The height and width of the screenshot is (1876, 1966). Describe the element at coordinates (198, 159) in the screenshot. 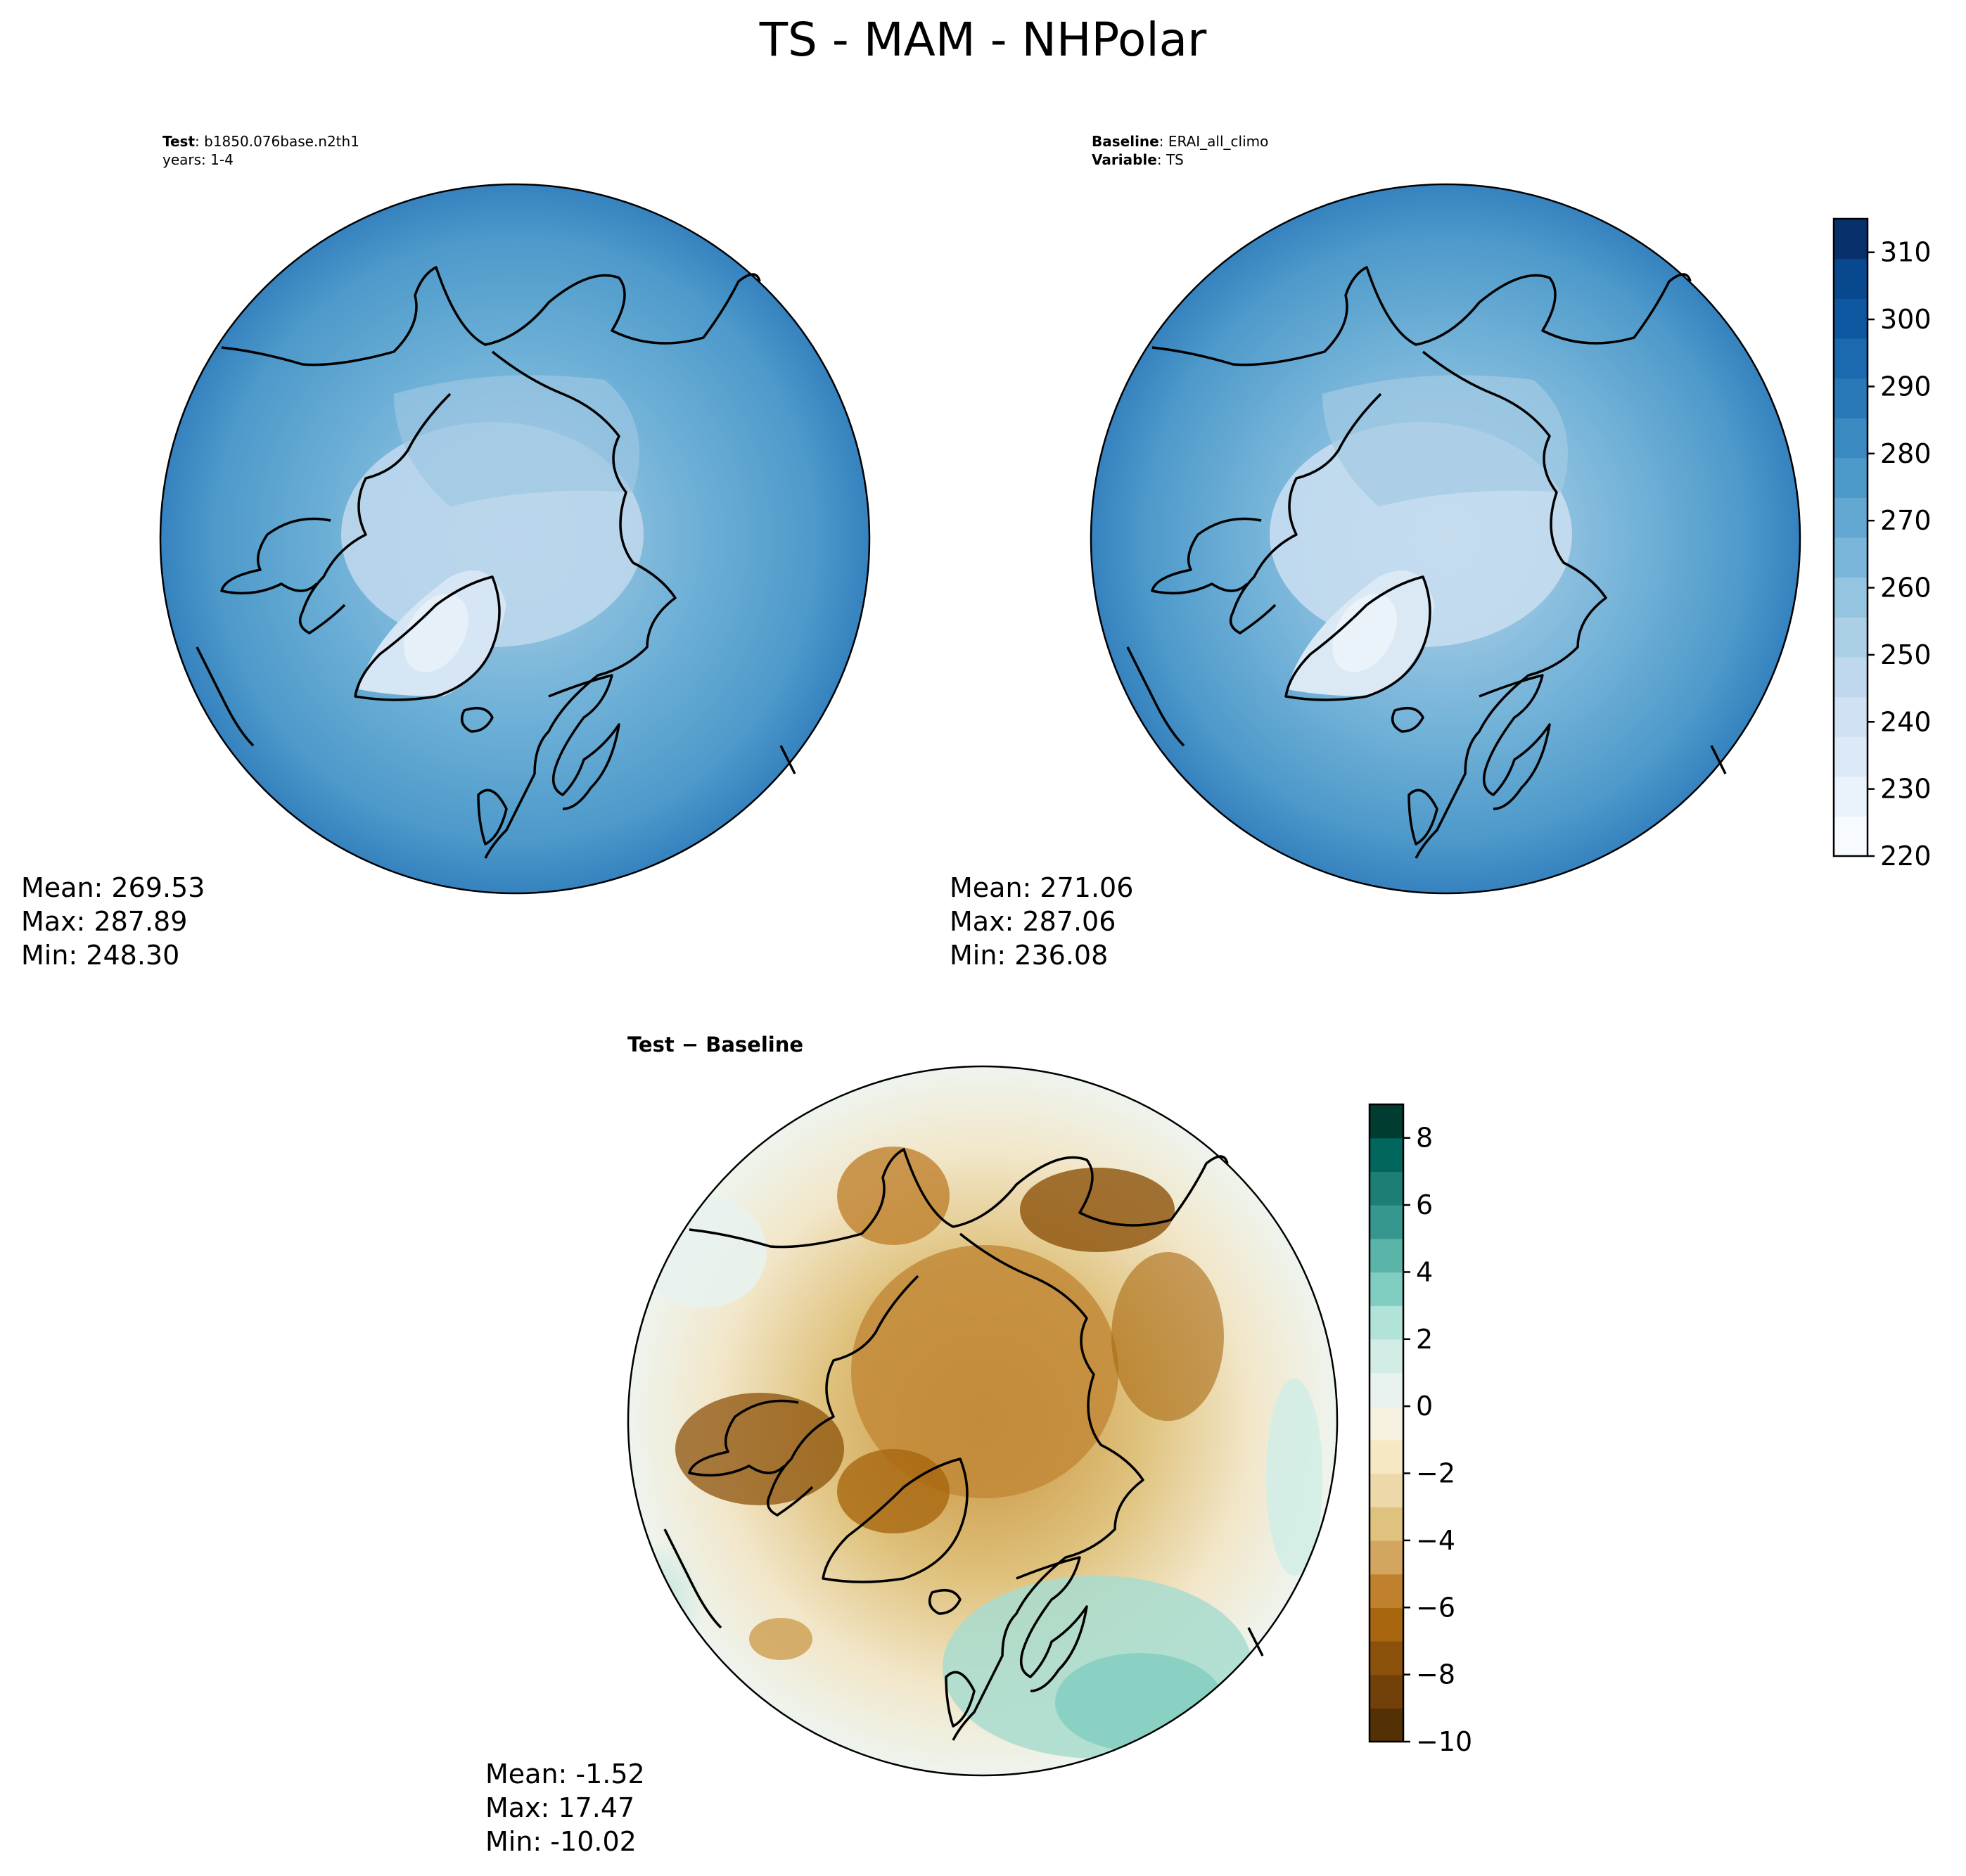

I see `test-years: years: 1-4` at that location.